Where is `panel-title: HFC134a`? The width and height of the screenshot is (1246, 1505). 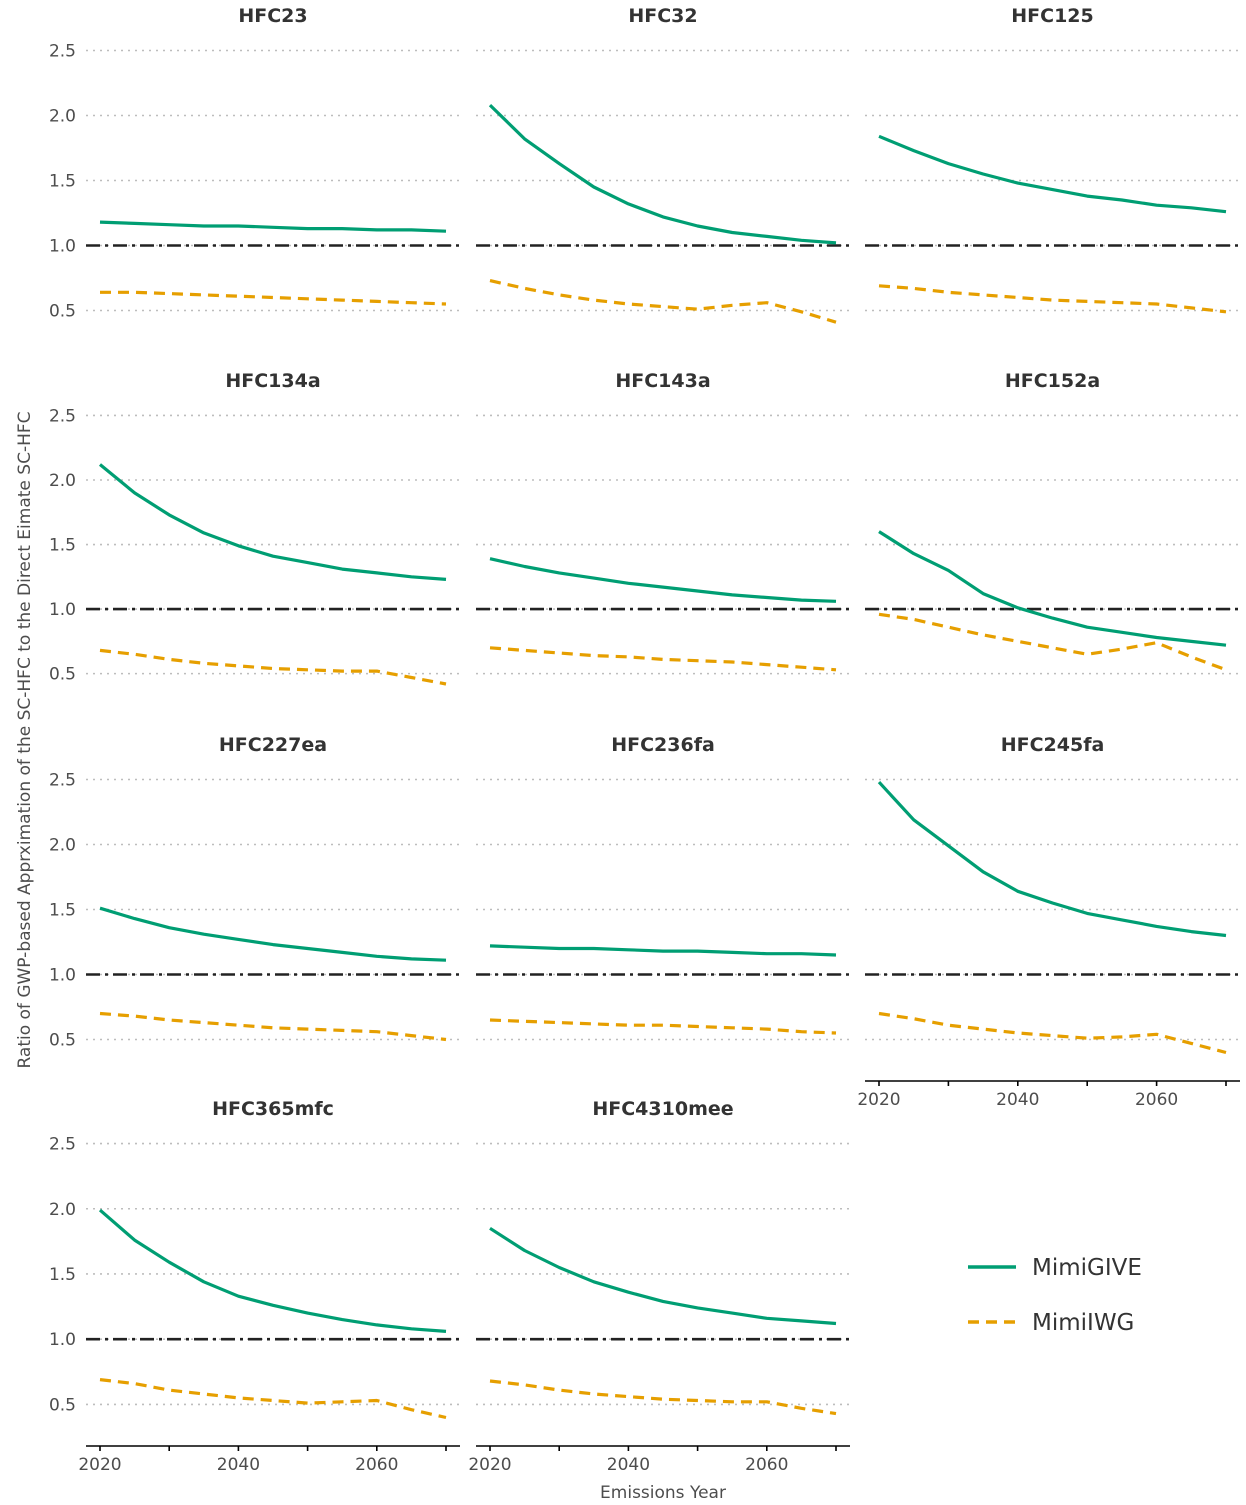
panel-title: HFC134a is located at coordinates (272, 381).